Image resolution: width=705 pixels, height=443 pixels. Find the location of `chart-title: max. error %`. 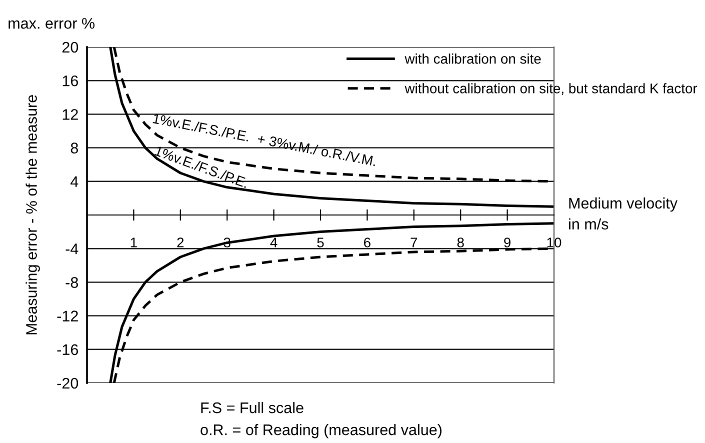

chart-title: max. error % is located at coordinates (51, 23).